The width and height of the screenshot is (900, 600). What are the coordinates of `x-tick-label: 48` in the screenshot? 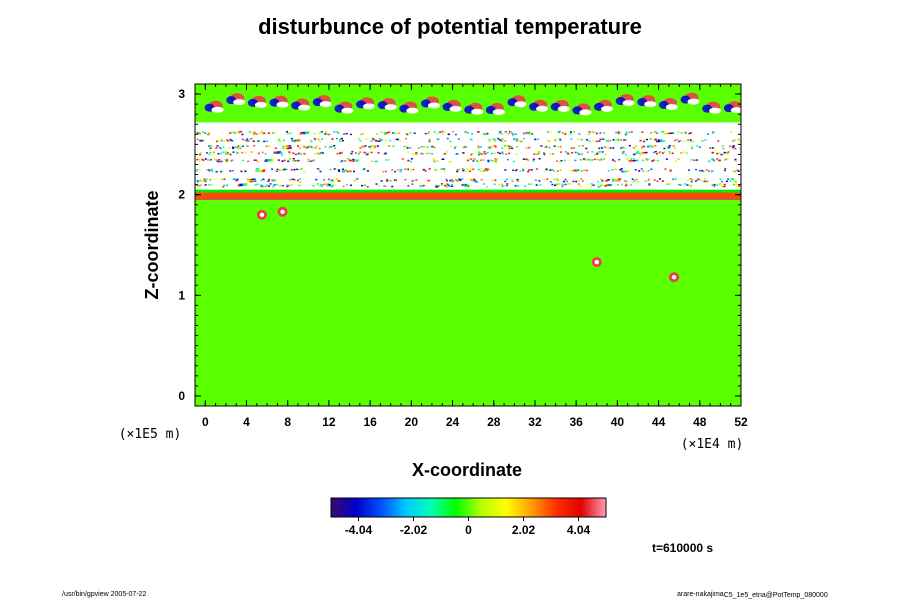 It's located at (700, 422).